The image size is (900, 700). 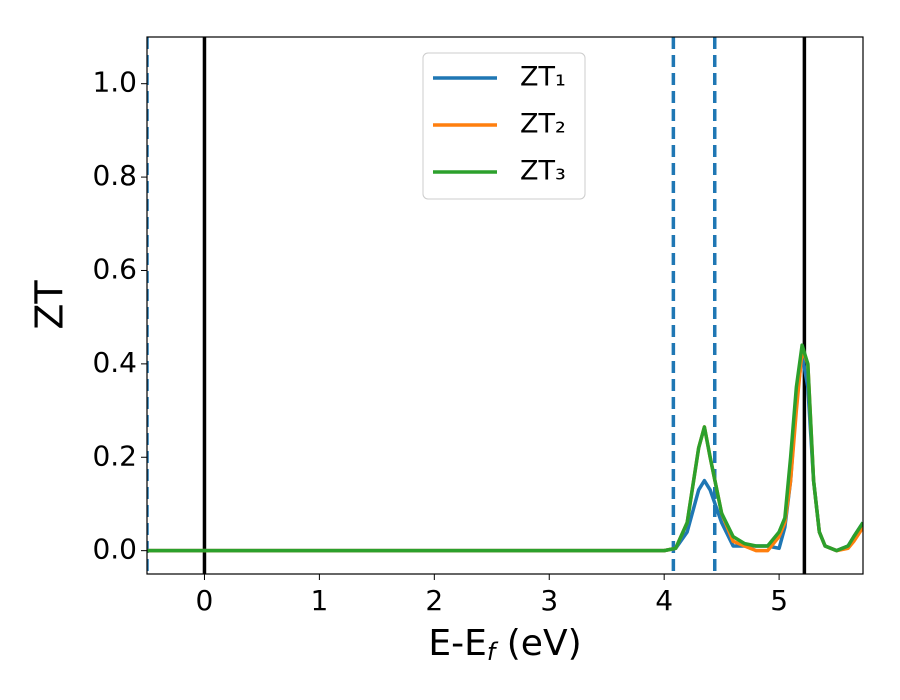 What do you see at coordinates (504, 126) in the screenshot?
I see `legend-box` at bounding box center [504, 126].